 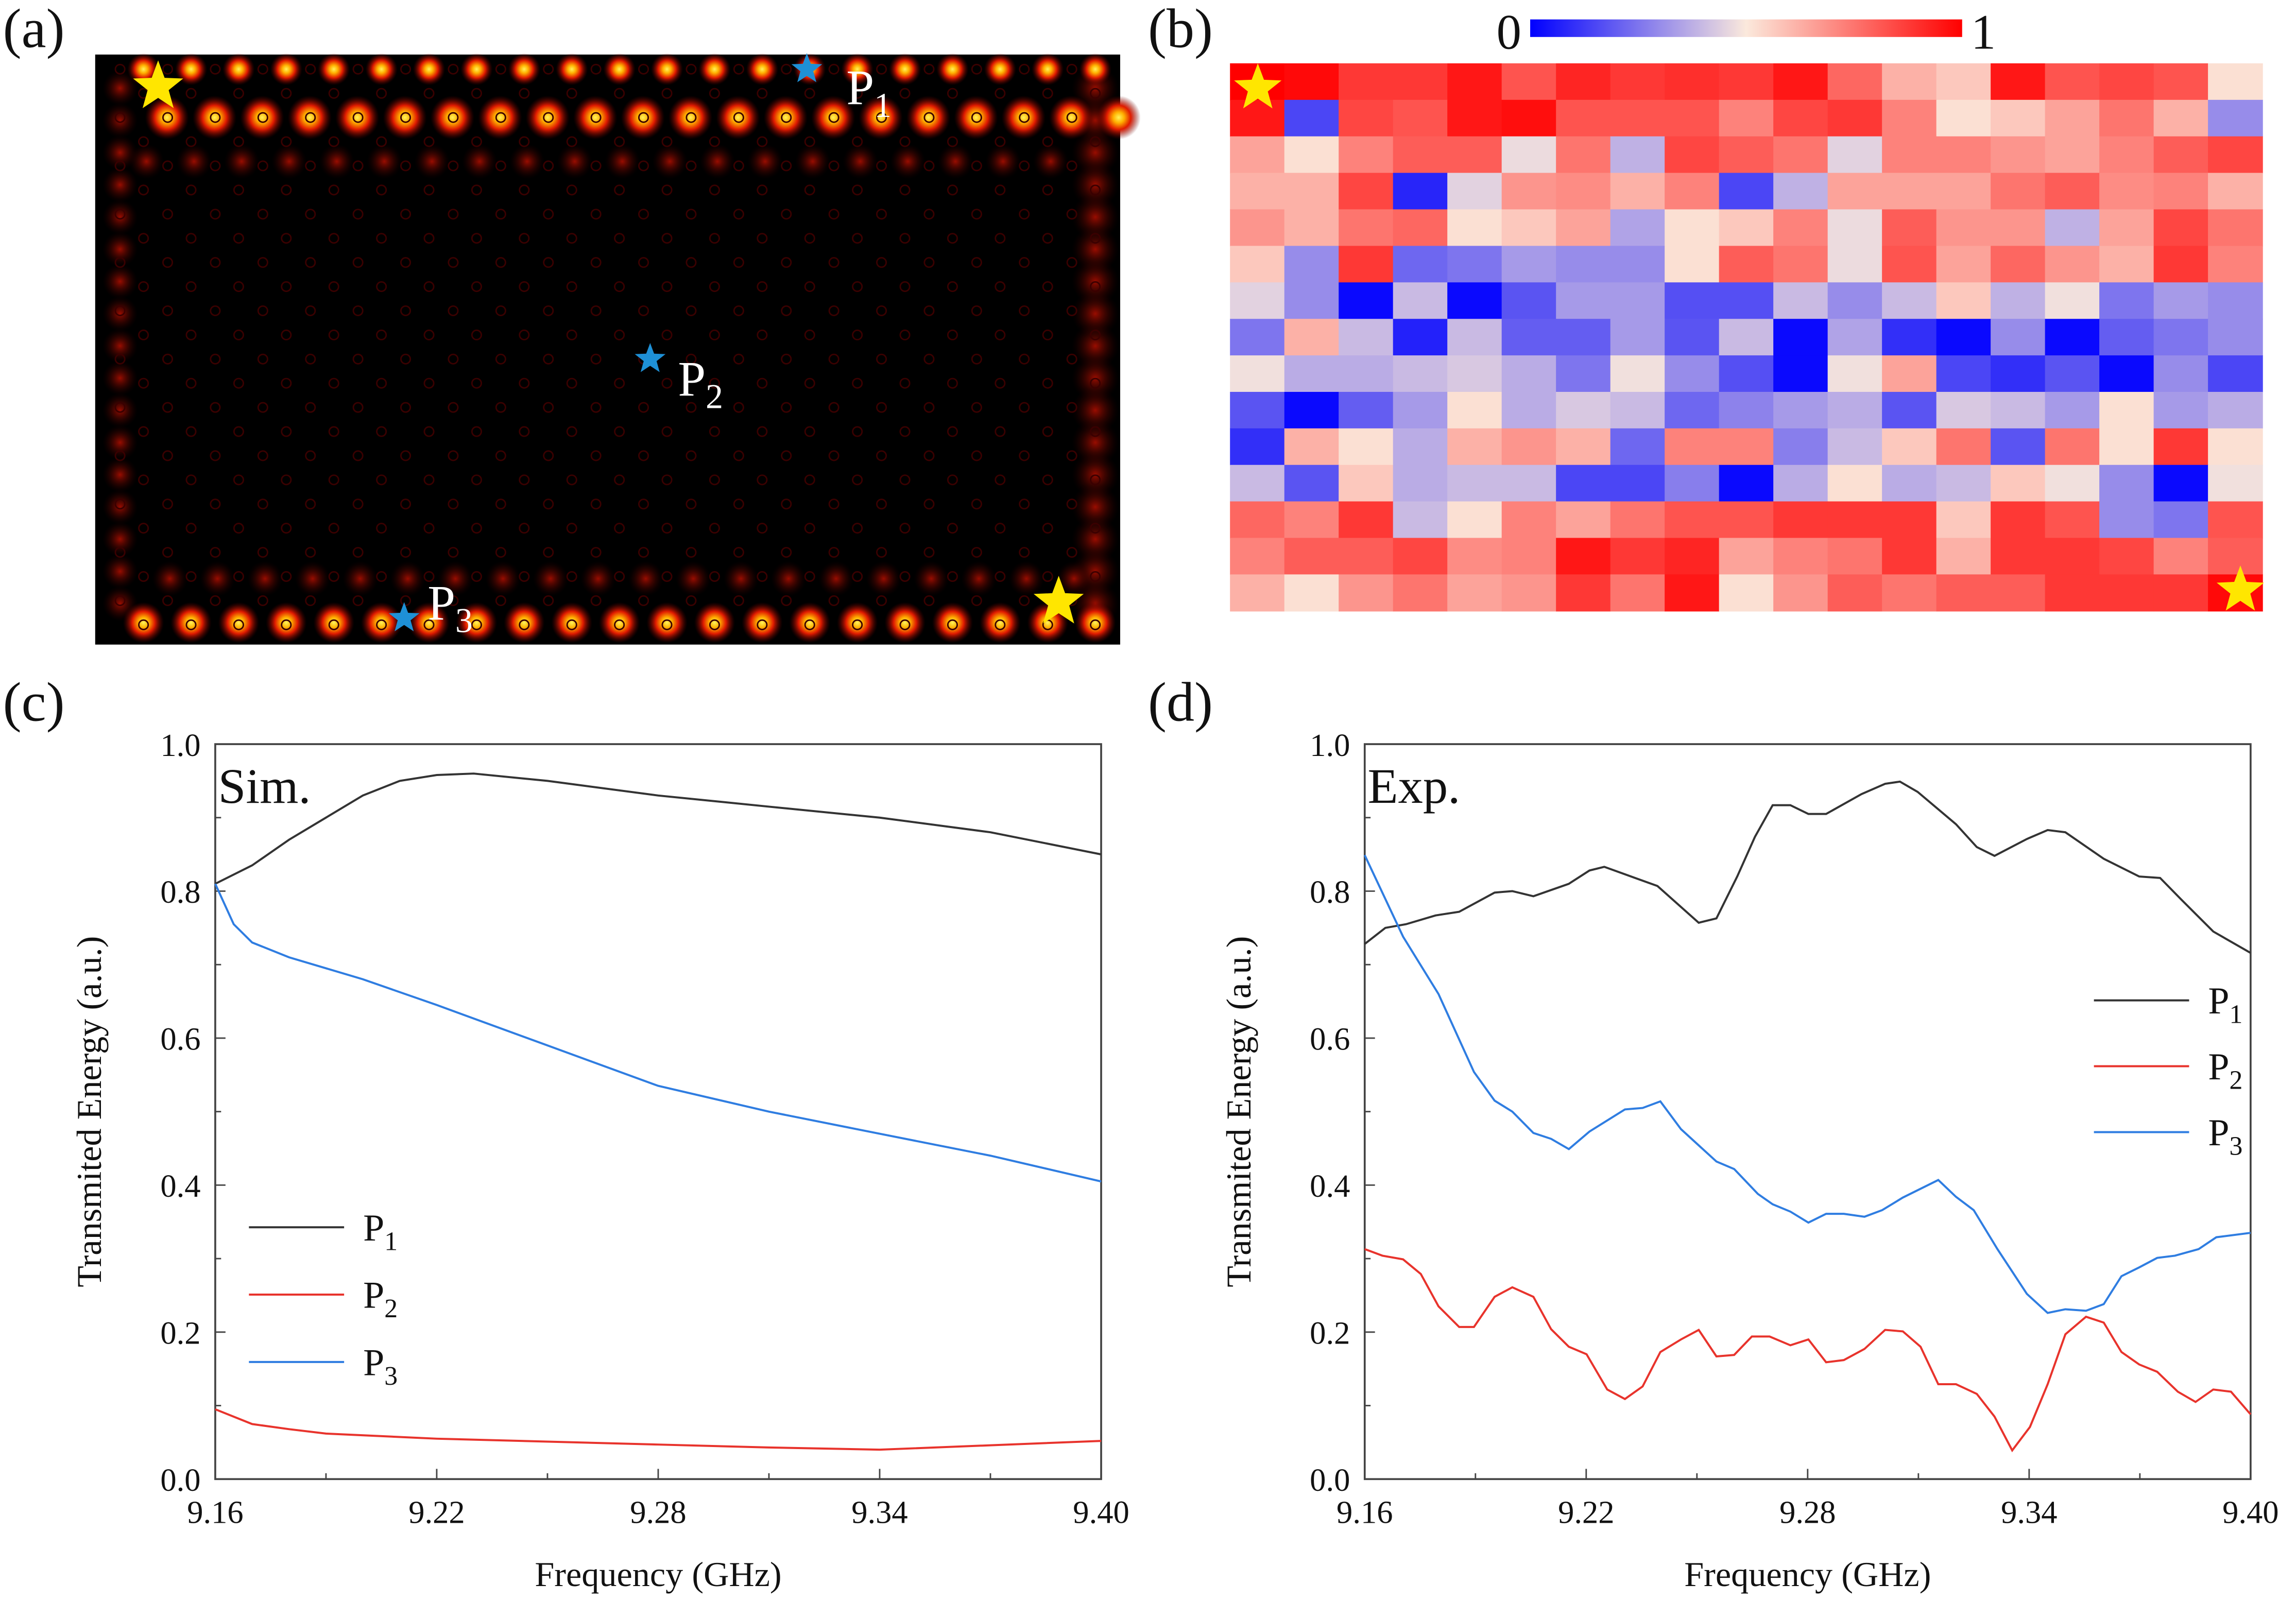 What do you see at coordinates (404, 616) in the screenshot?
I see `probe-star-icon` at bounding box center [404, 616].